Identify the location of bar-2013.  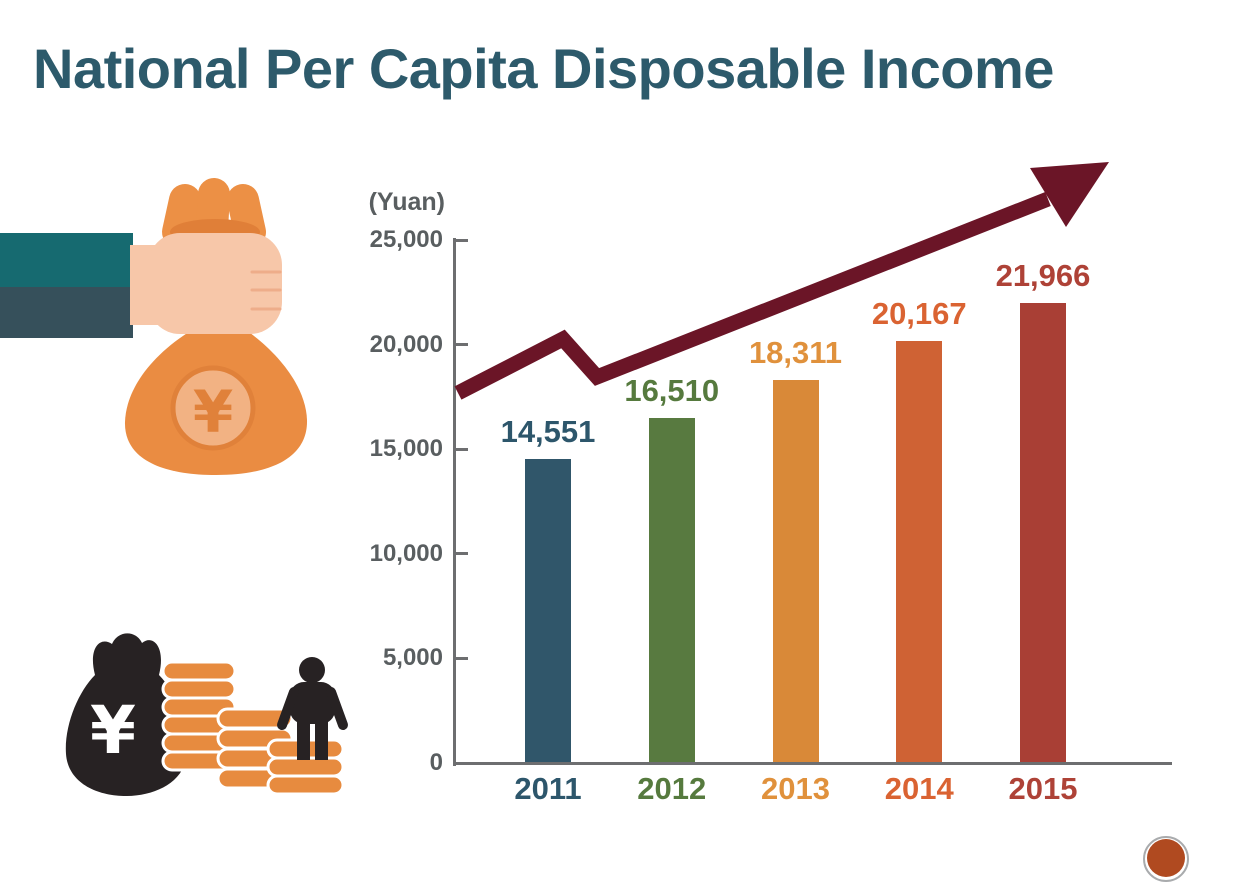
(795, 571).